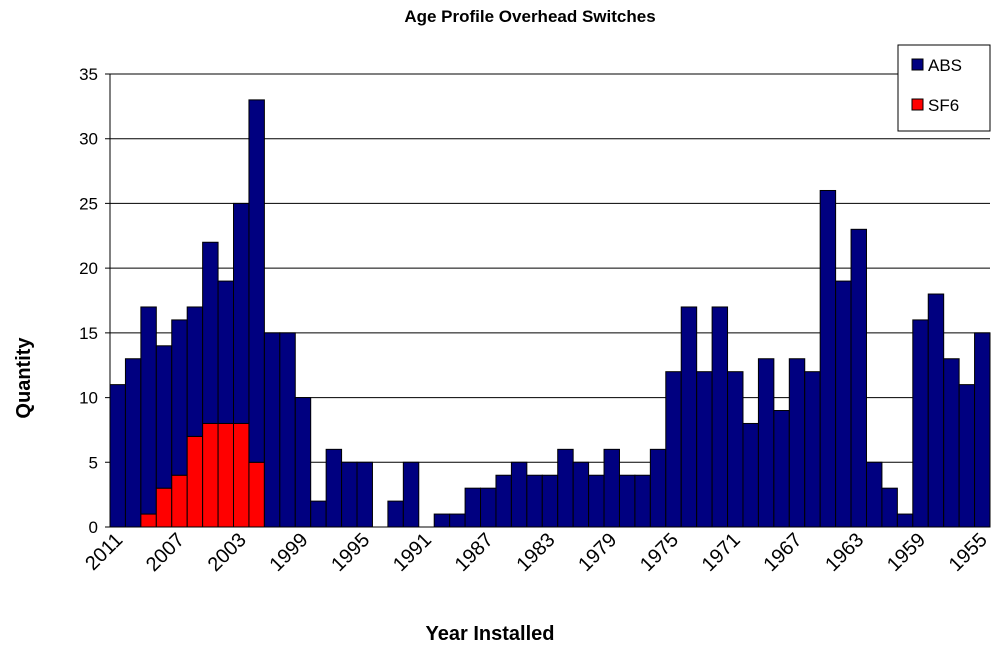 The image size is (997, 647). What do you see at coordinates (288, 552) in the screenshot?
I see `x-tick-label: 1999` at bounding box center [288, 552].